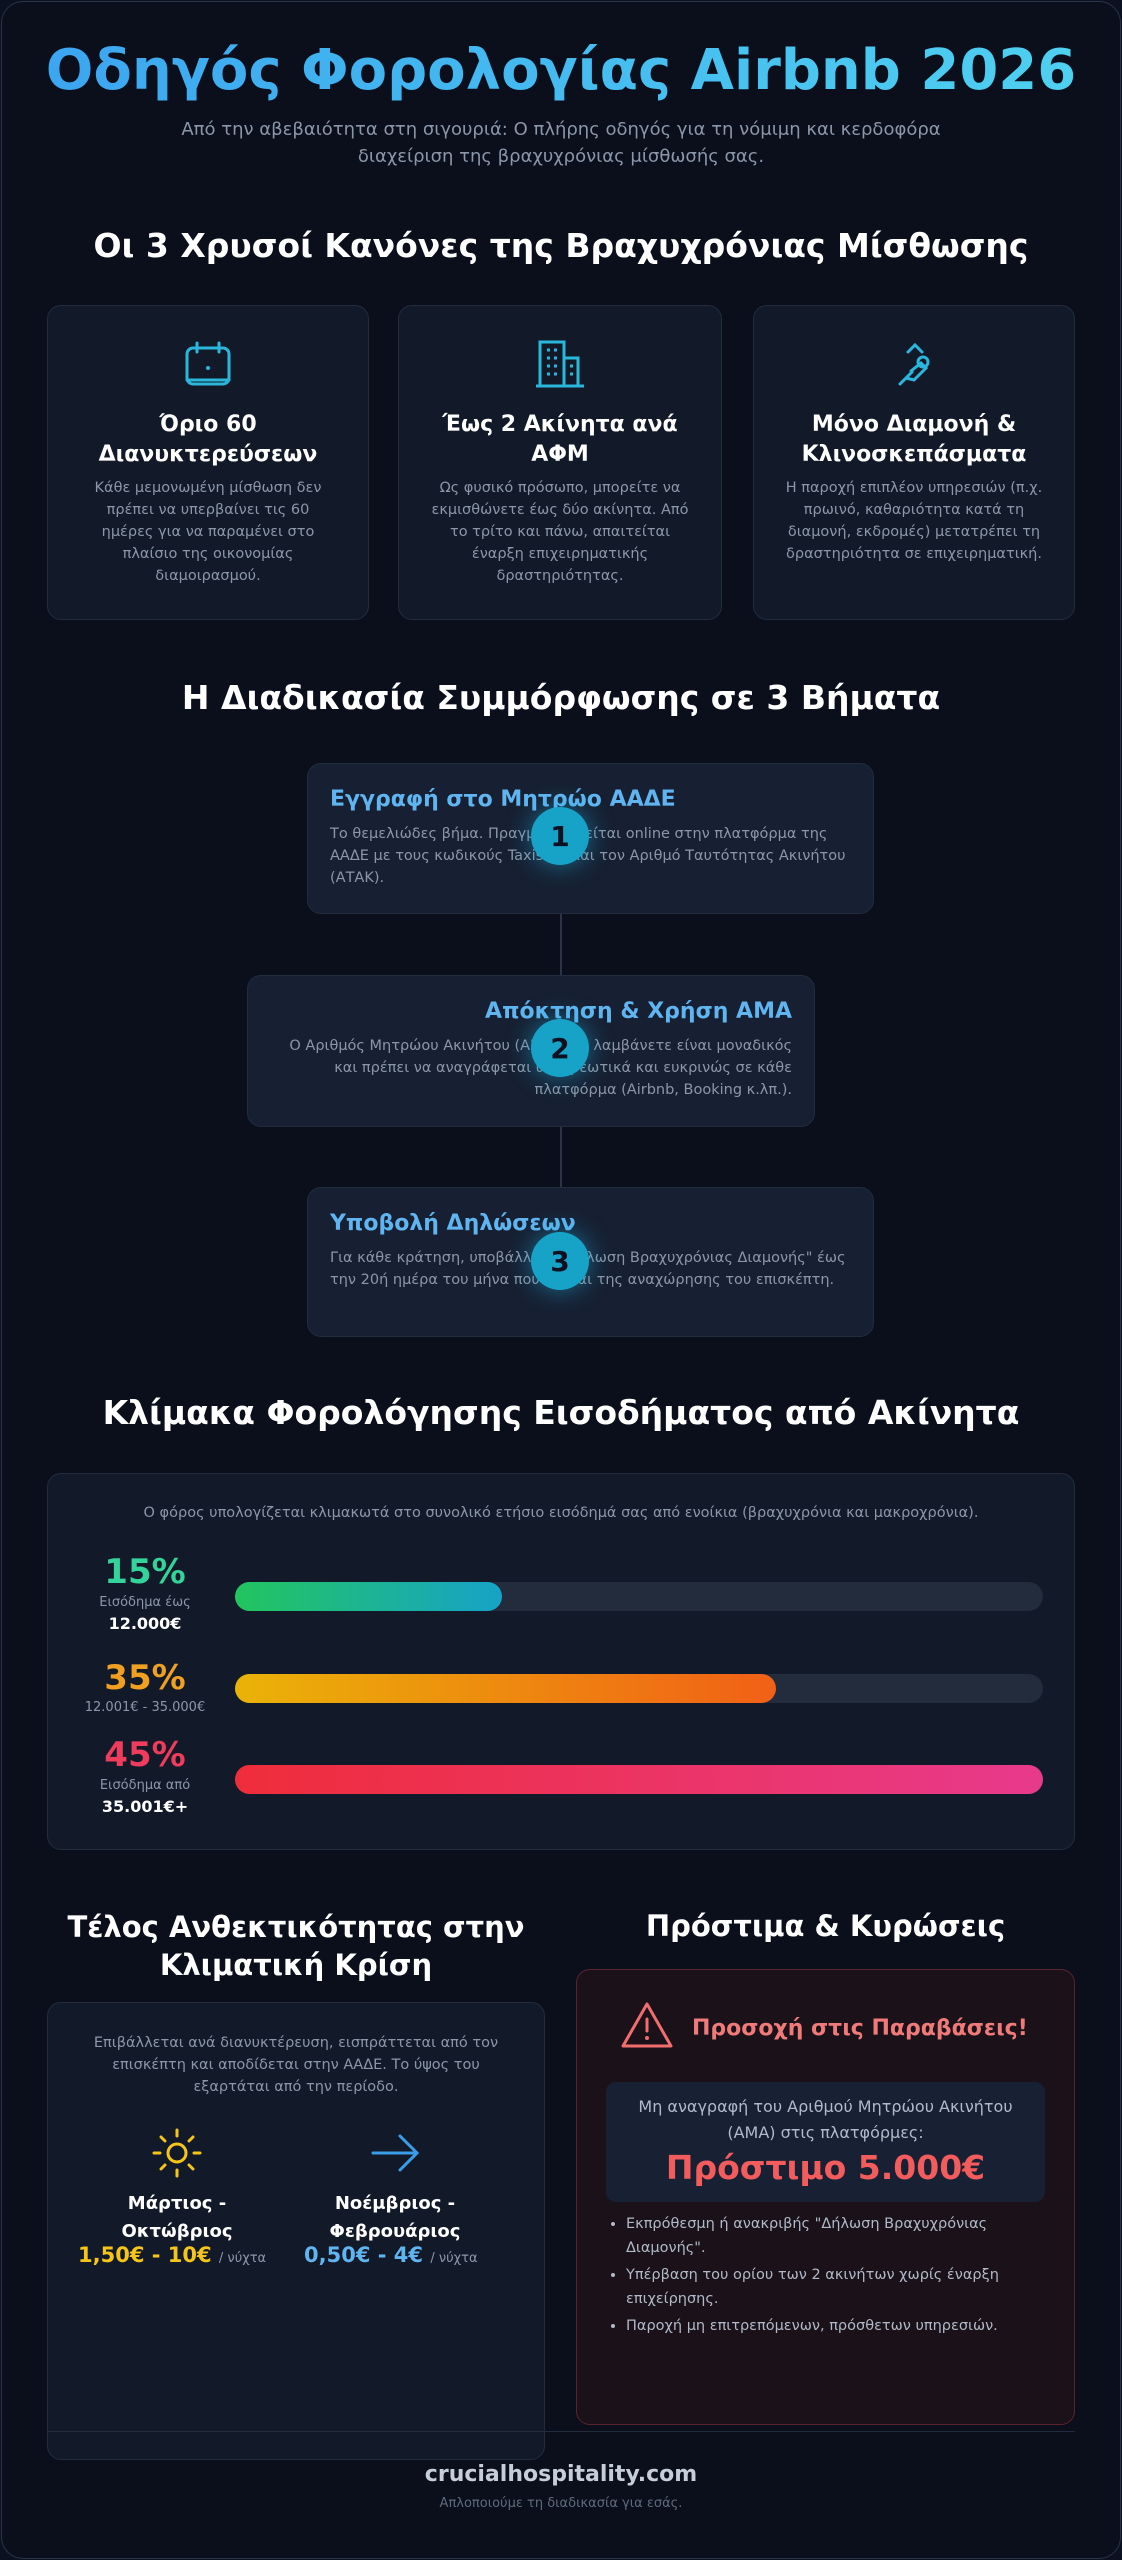 This screenshot has height=2560, width=1122. I want to click on footer-brand: crucialhospitality.com, so click(561, 2474).